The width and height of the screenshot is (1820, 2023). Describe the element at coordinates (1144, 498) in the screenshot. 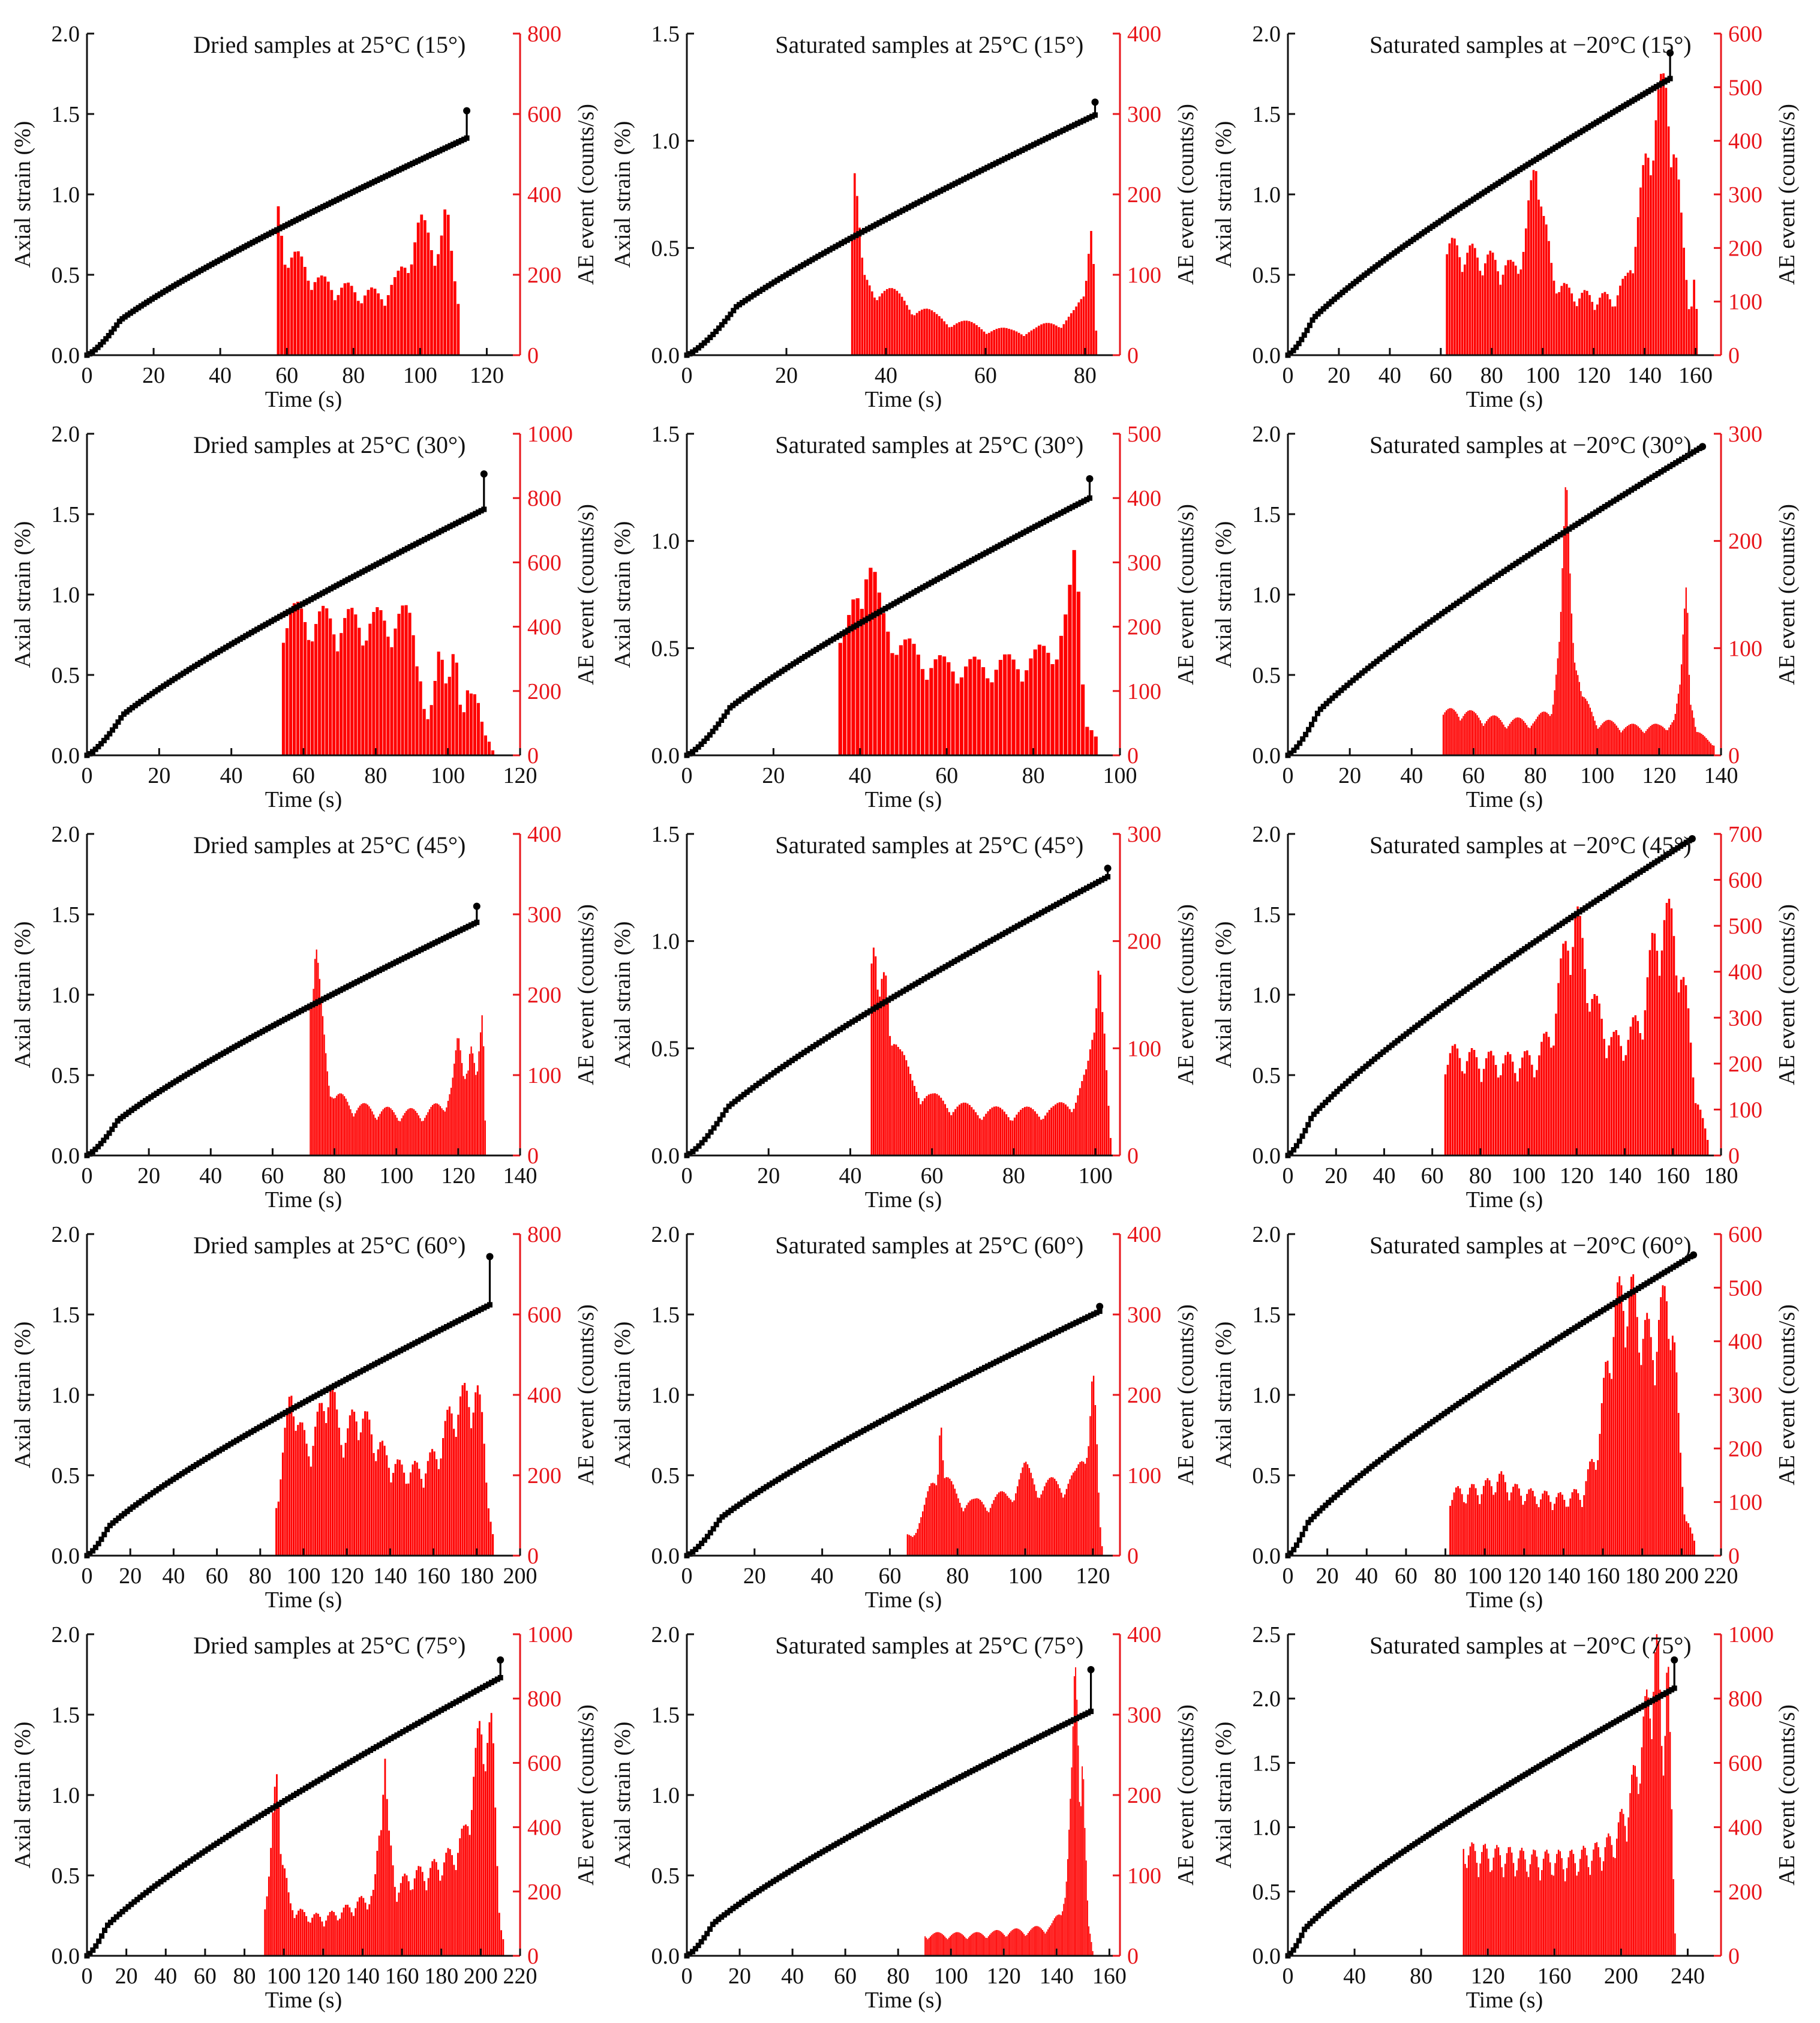

I see `y-right-tick-label: 400` at that location.